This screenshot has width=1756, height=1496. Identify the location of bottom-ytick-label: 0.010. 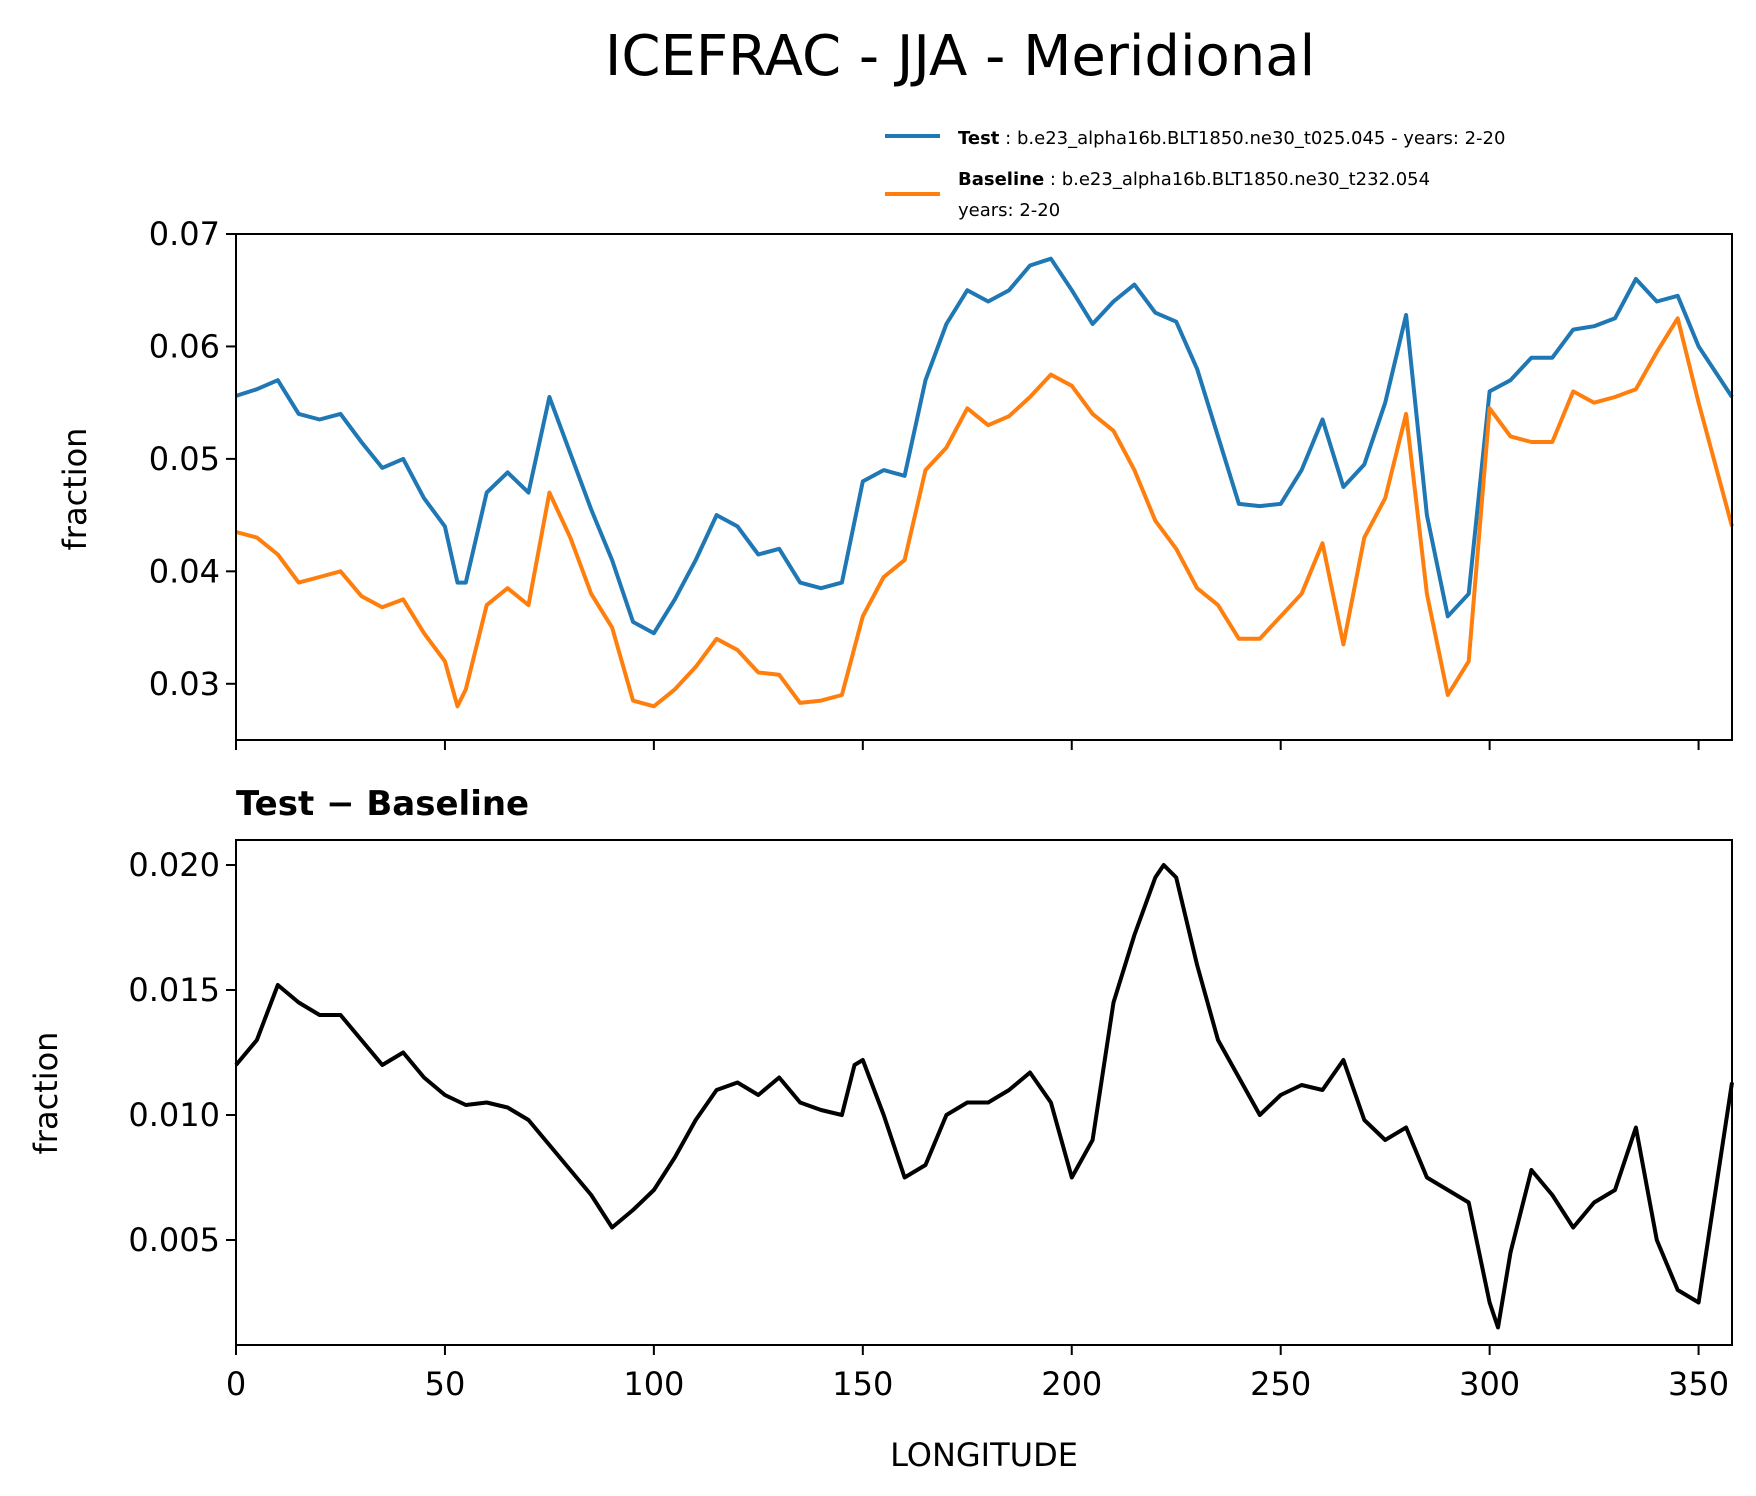
(174, 1115).